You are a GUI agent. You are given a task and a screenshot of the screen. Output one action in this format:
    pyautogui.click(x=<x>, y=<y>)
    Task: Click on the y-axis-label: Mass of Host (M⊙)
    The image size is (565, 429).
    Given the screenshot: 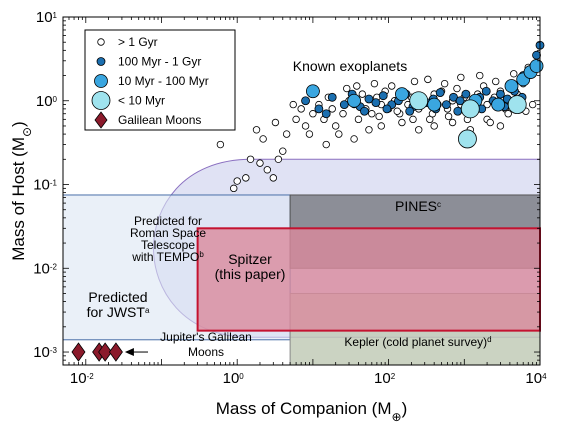 What is the action you would take?
    pyautogui.click(x=21, y=190)
    